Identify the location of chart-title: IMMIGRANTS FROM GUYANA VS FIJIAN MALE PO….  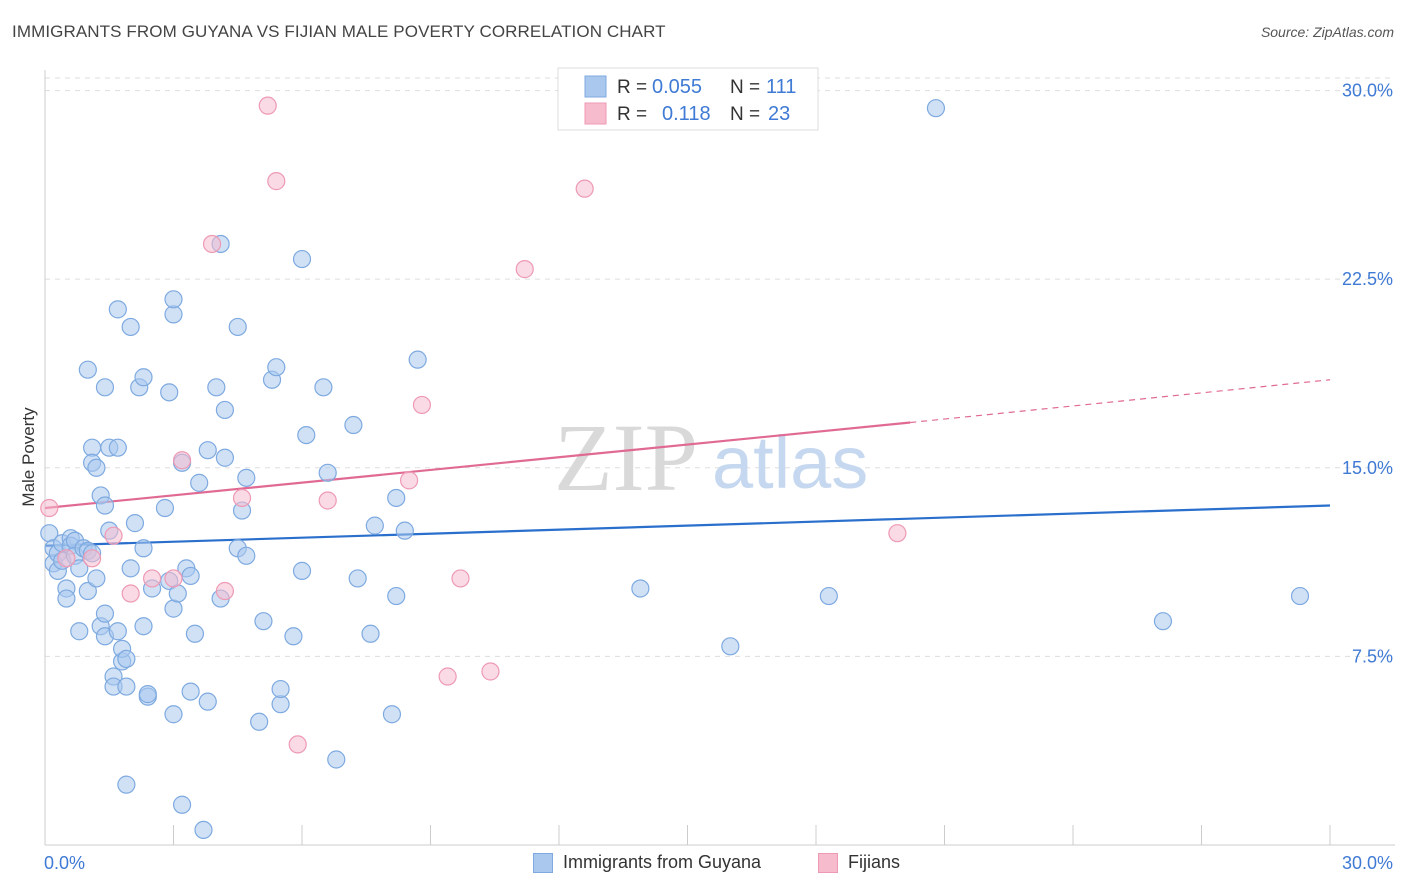
(339, 31).